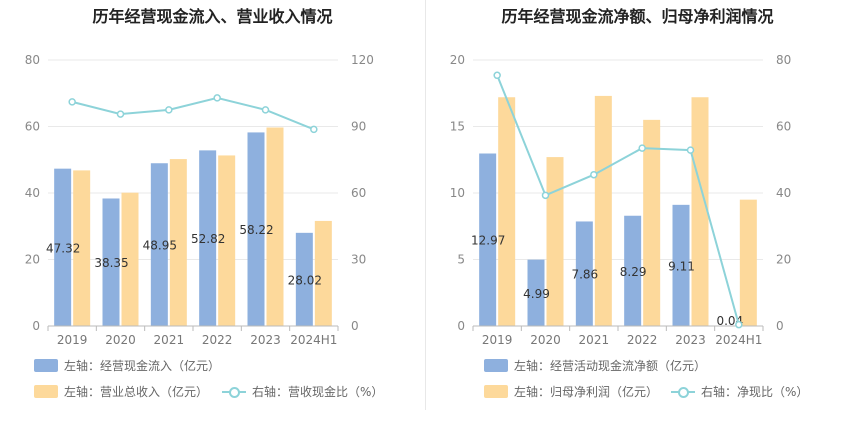  I want to click on panel-divider, so click(425, 205).